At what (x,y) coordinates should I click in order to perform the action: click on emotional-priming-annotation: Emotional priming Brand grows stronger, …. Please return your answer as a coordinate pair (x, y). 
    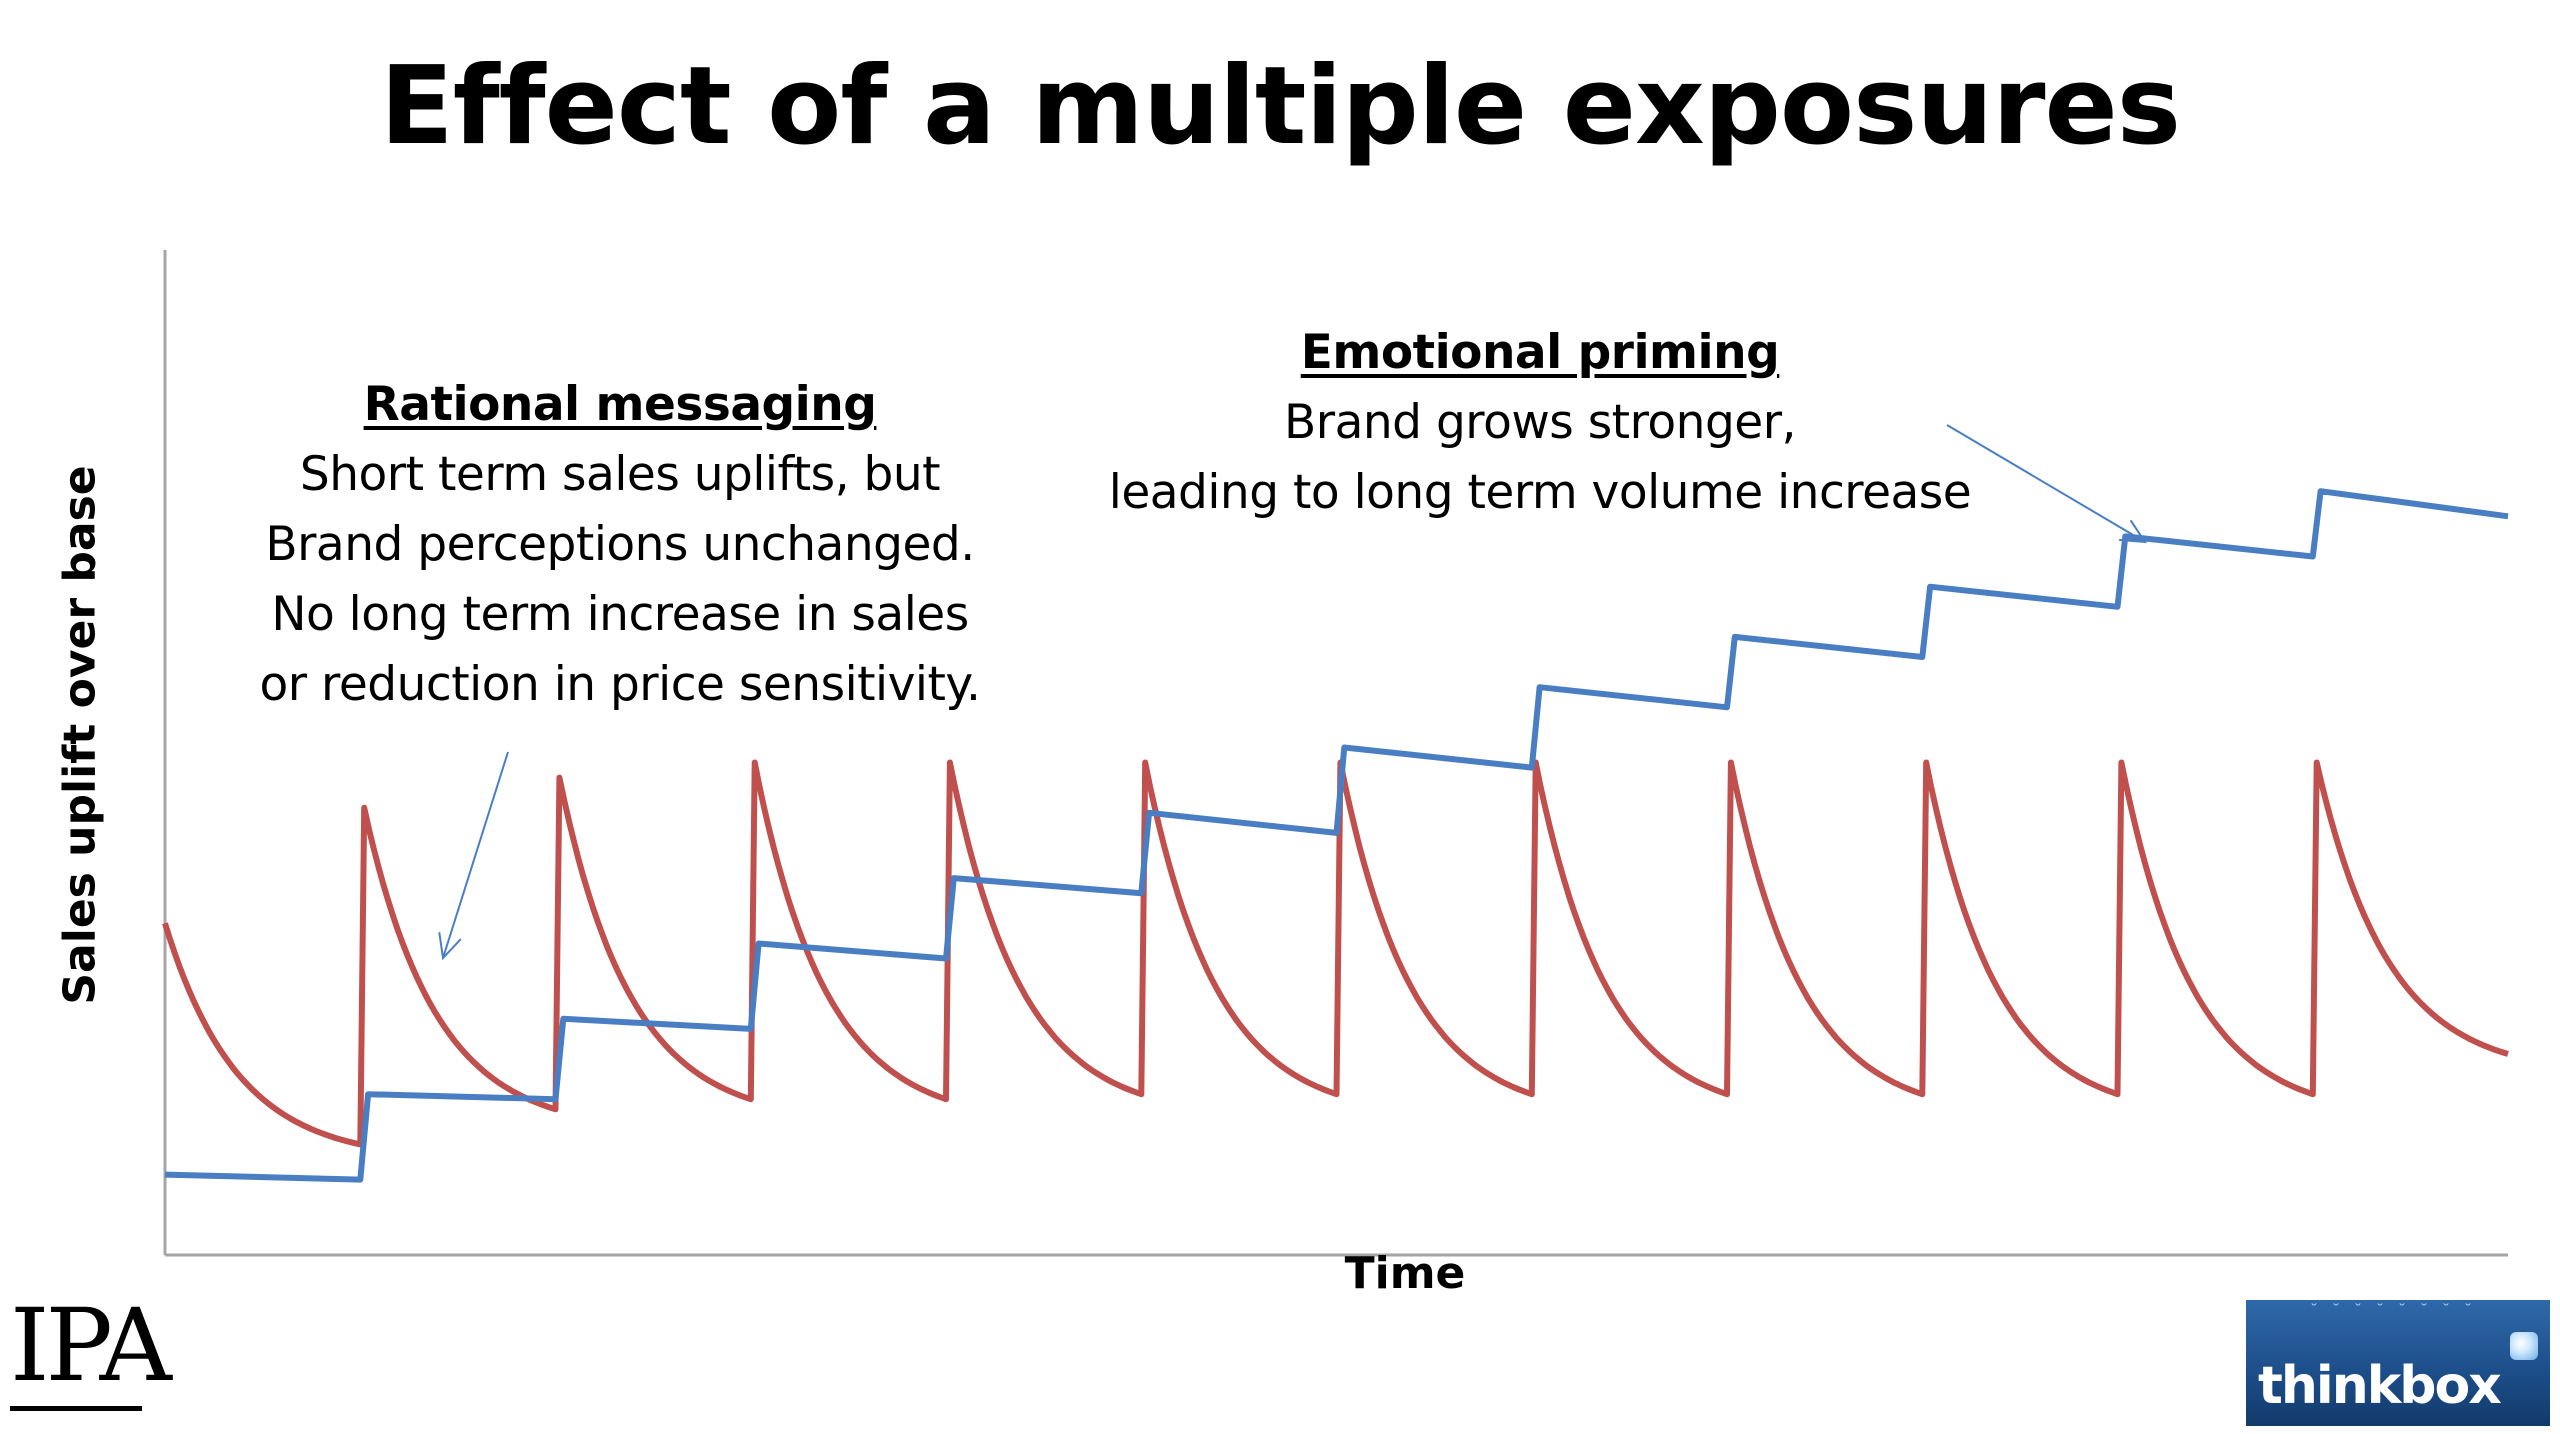
    Looking at the image, I should click on (1540, 423).